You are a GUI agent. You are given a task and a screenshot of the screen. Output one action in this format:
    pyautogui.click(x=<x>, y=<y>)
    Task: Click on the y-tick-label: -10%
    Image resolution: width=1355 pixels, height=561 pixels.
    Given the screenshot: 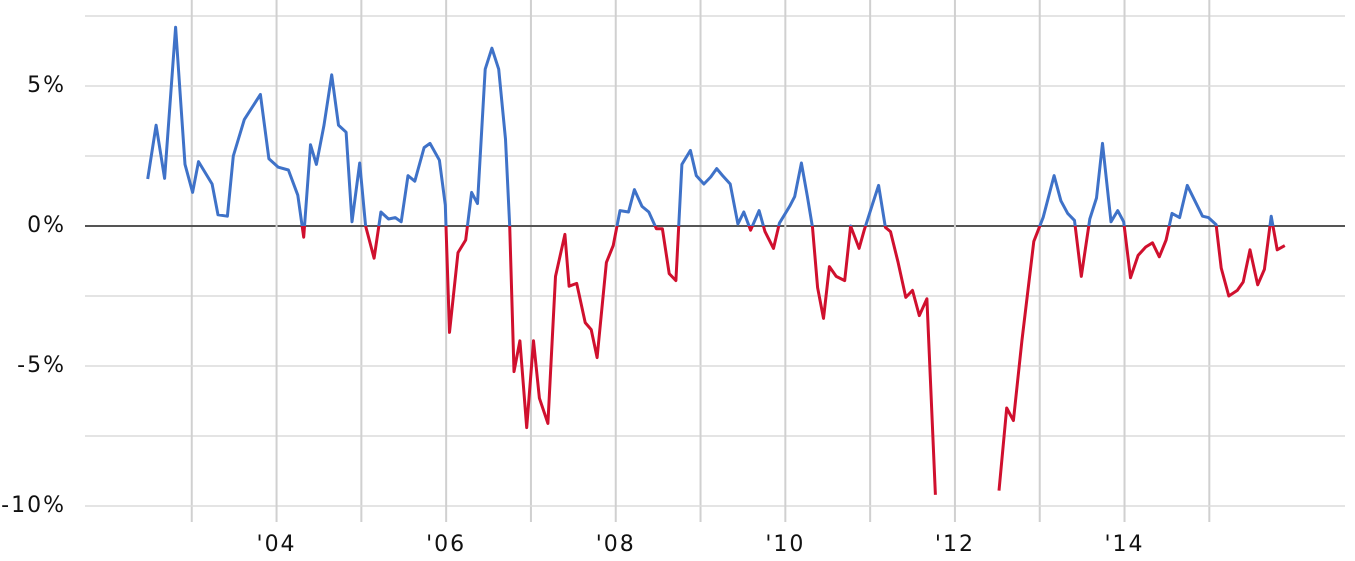 What is the action you would take?
    pyautogui.click(x=33, y=505)
    